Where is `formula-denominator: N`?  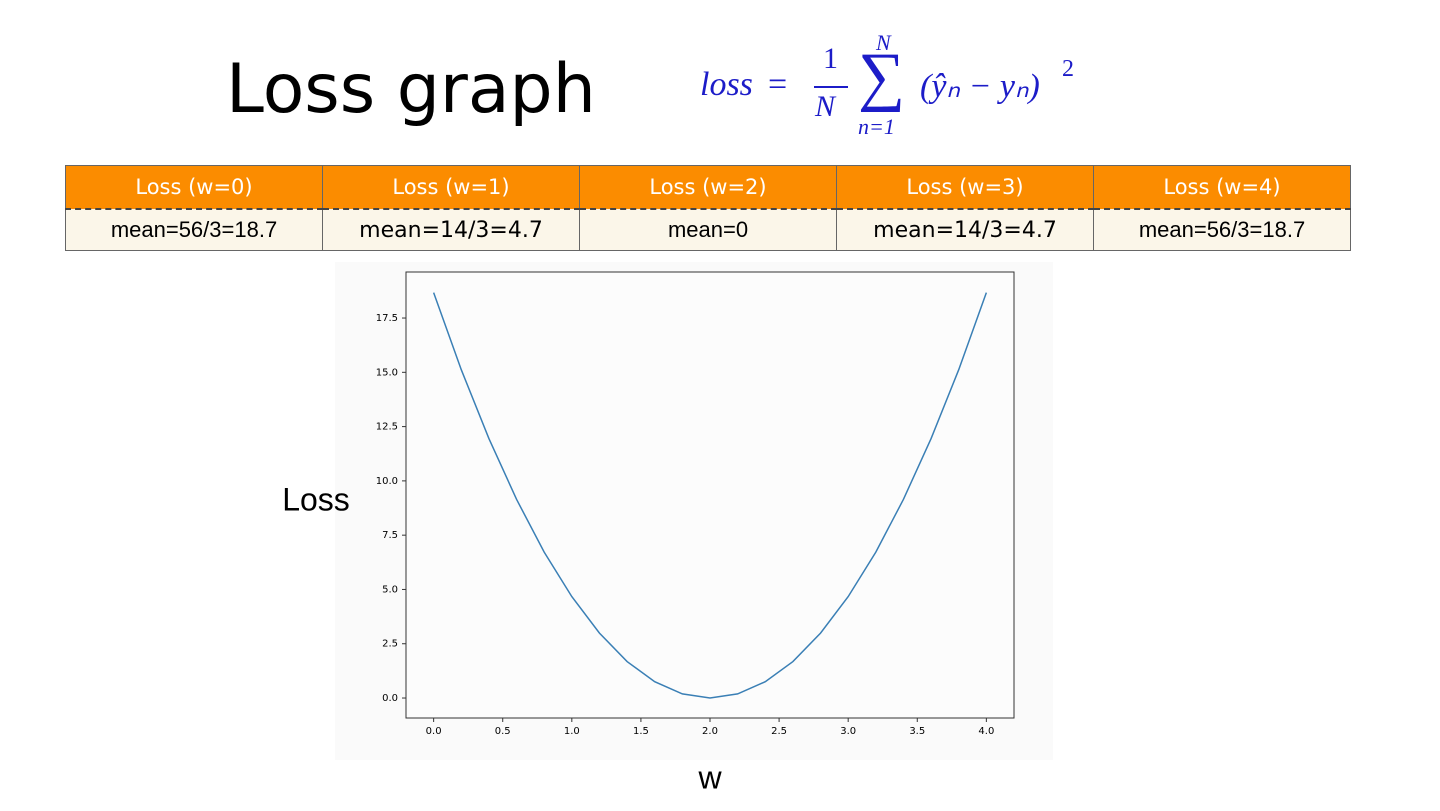
formula-denominator: N is located at coordinates (825, 106).